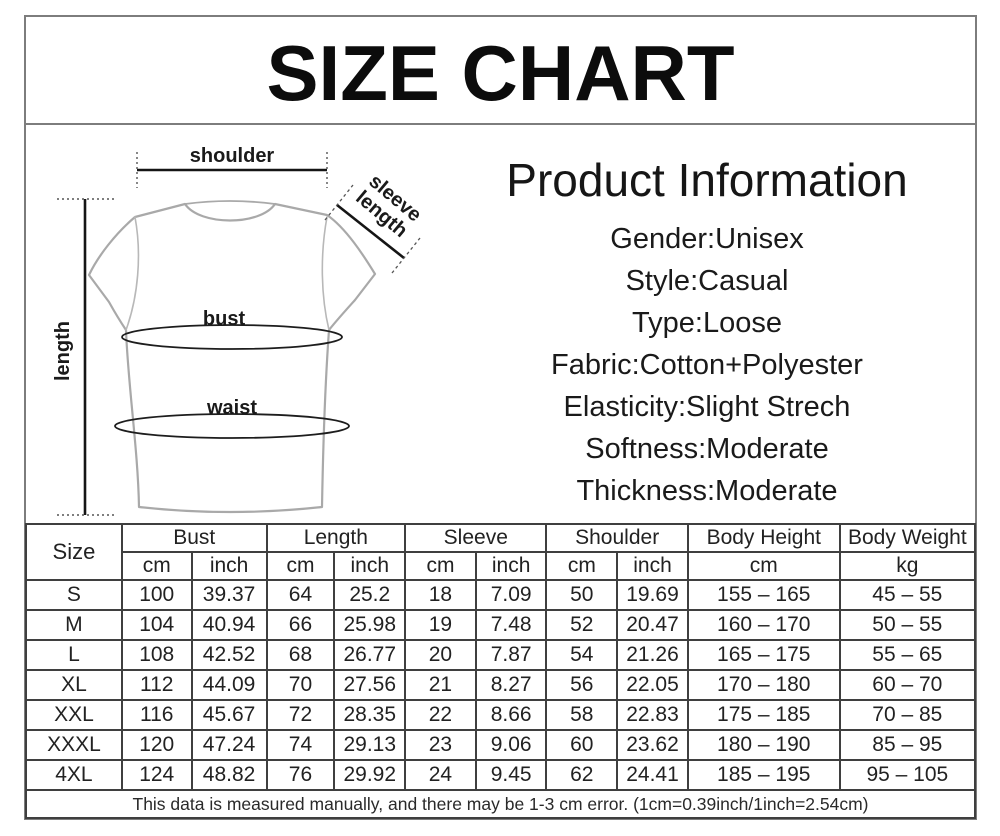 Image resolution: width=1000 pixels, height=836 pixels. I want to click on table-cell: 39.37, so click(229, 595).